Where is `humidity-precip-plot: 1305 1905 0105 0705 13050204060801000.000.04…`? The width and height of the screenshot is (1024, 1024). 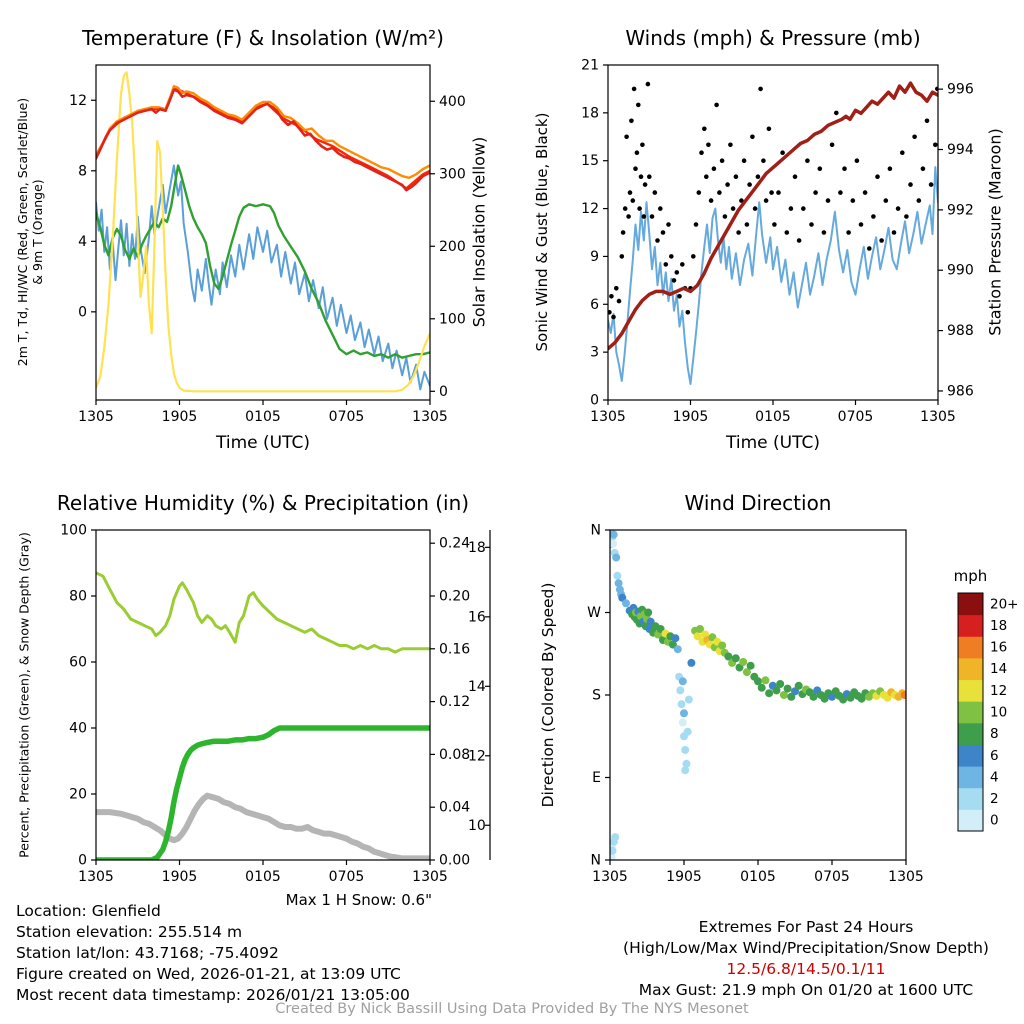
humidity-precip-plot: 1305 1905 0105 0705 13050204060801000.000.04… is located at coordinates (275, 704).